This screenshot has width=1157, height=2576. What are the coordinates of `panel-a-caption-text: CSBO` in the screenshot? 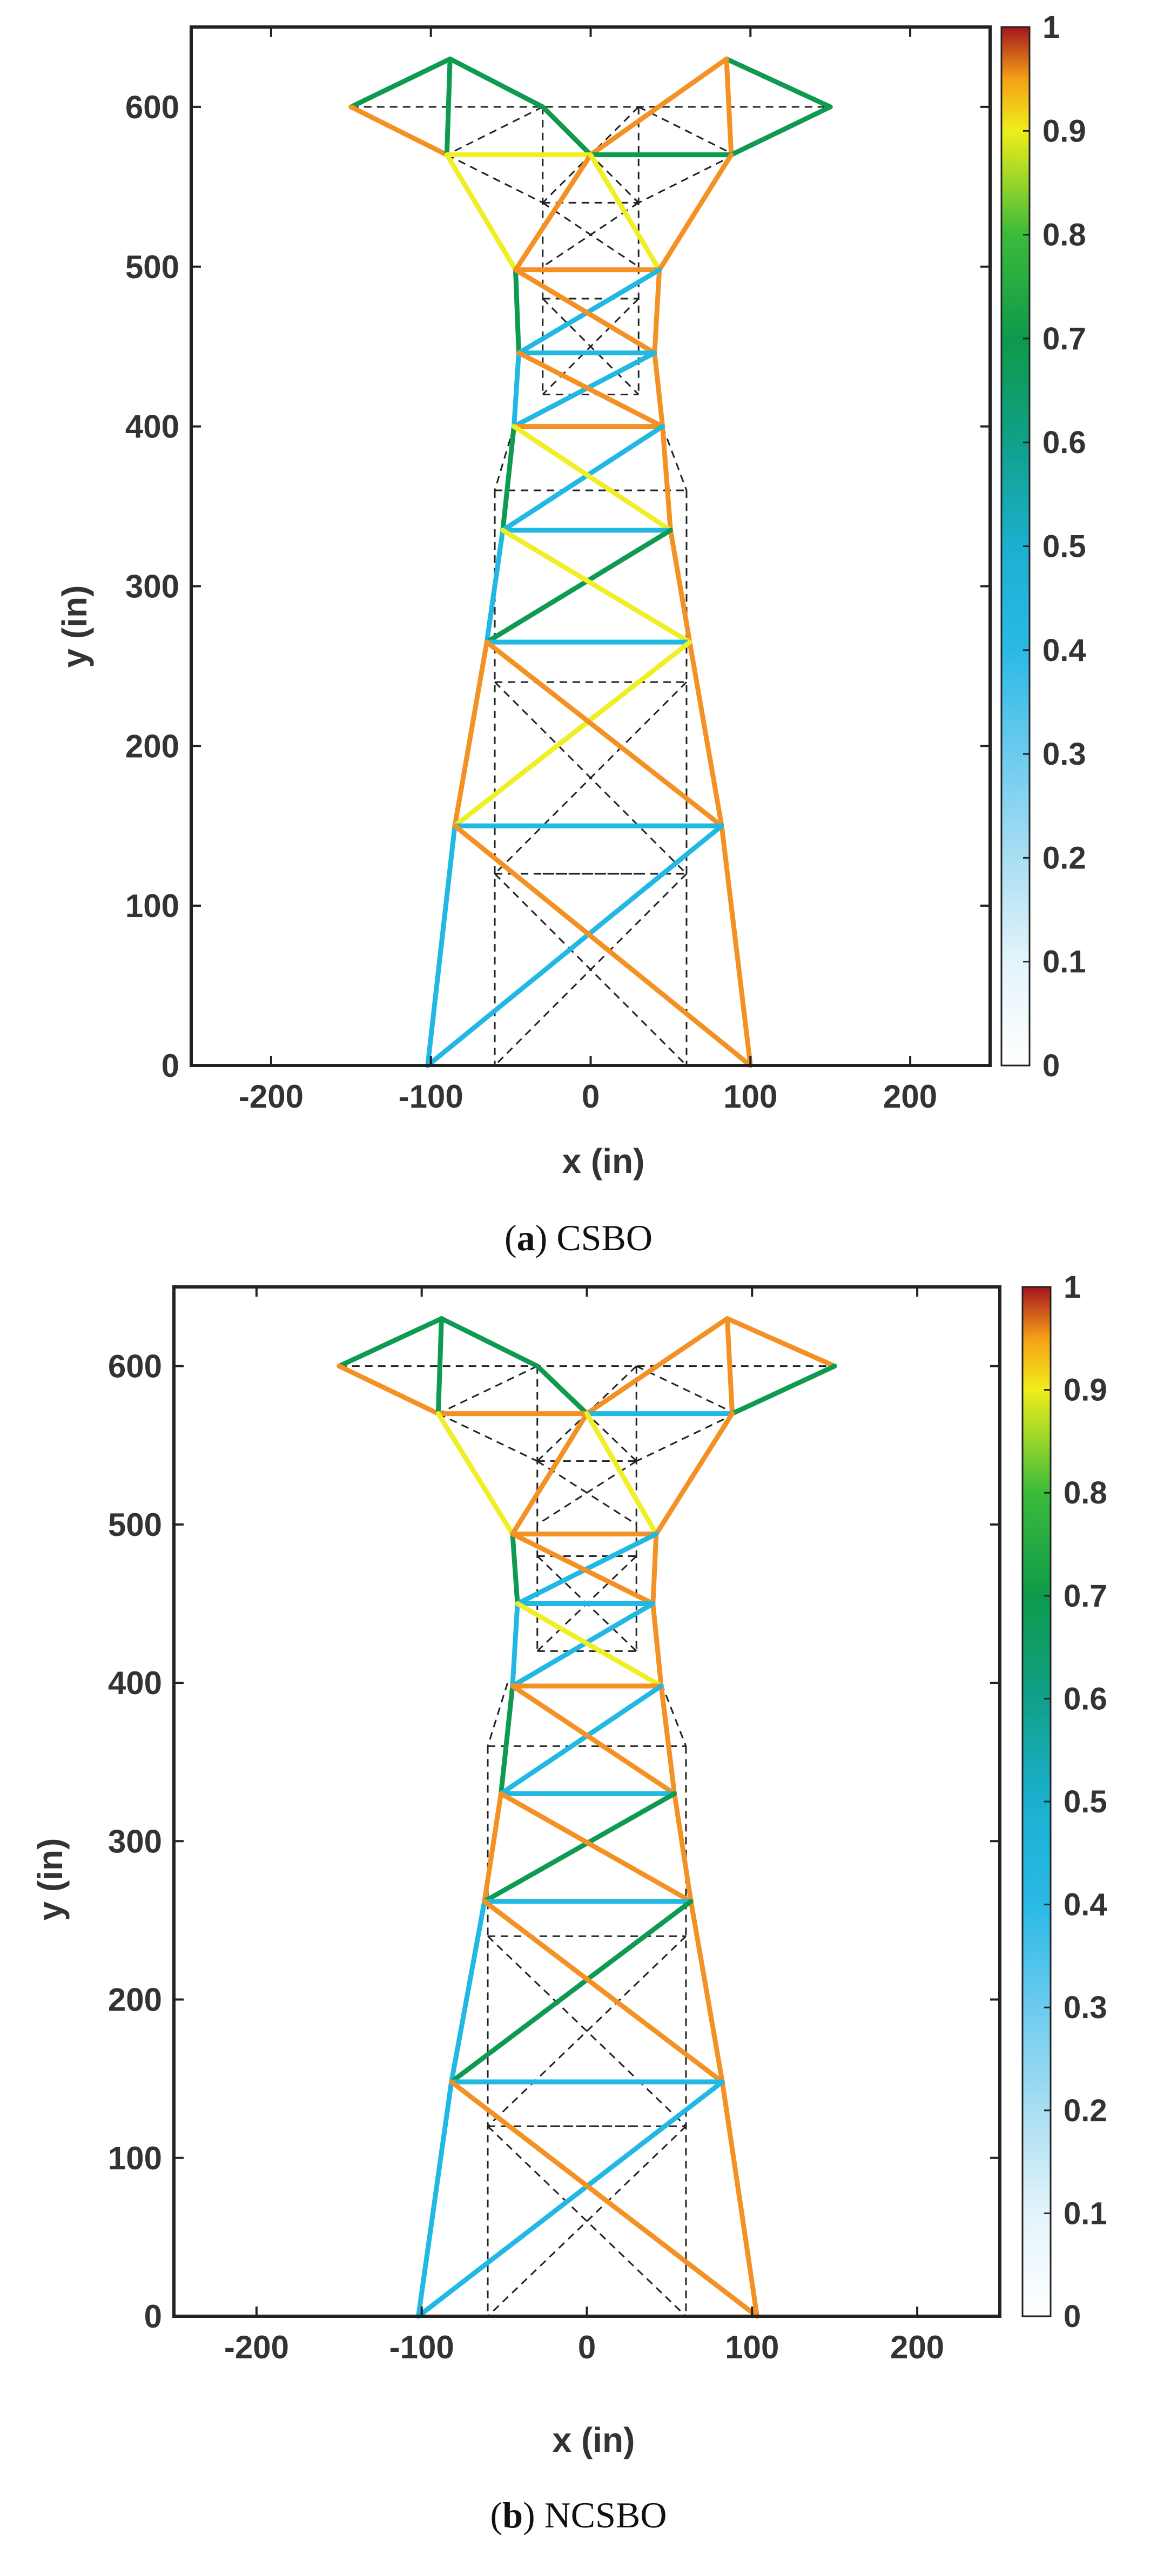 It's located at (604, 1237).